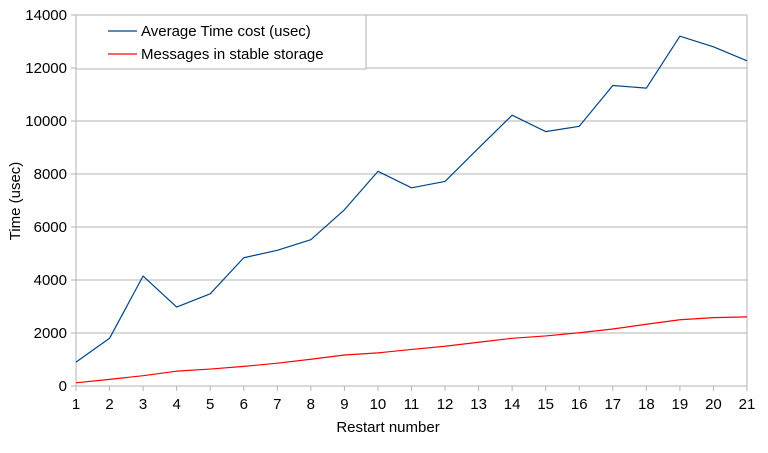  I want to click on x-tick-label: 21, so click(747, 404).